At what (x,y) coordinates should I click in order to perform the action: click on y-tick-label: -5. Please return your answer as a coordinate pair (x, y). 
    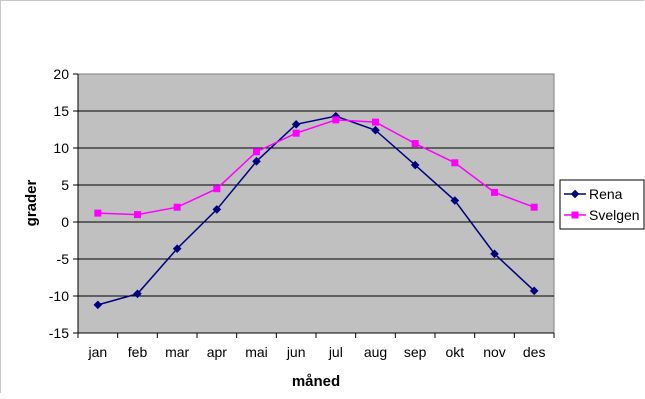
    Looking at the image, I should click on (63, 259).